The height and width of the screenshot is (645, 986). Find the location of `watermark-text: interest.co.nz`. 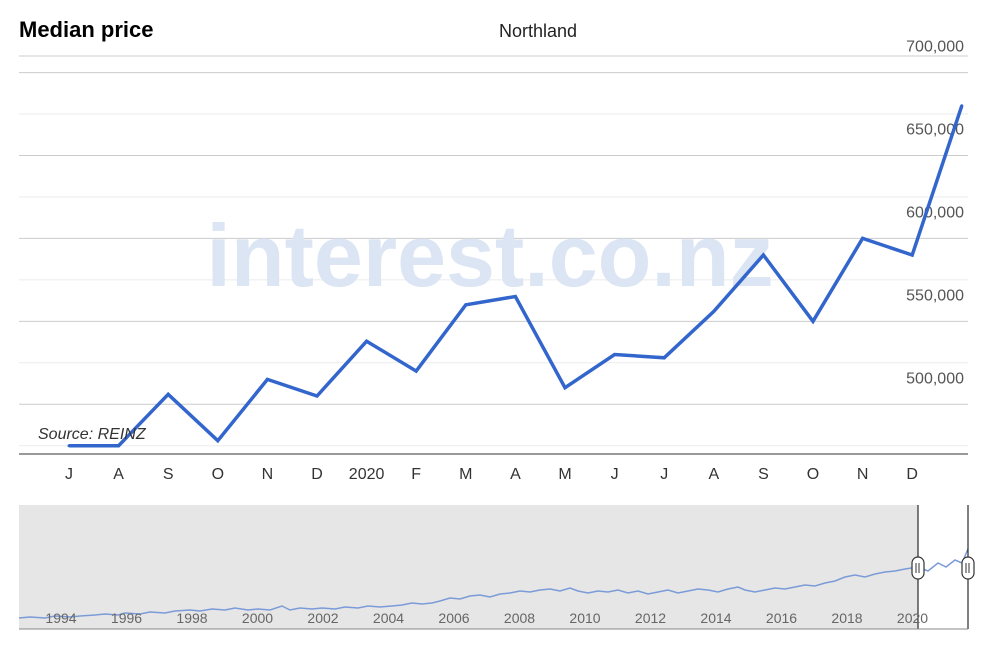

watermark-text: interest.co.nz is located at coordinates (489, 255).